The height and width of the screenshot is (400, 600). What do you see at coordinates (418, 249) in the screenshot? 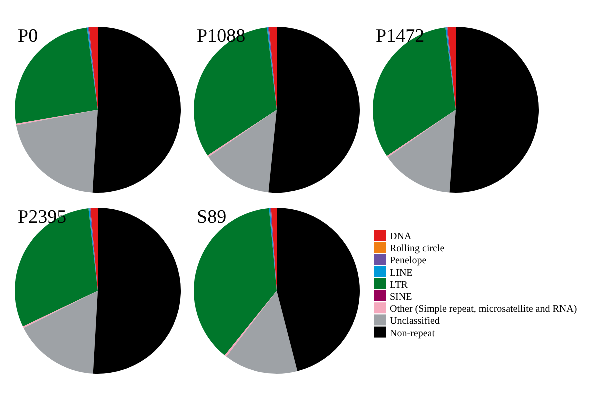
I see `legend-label: Rolling circle` at bounding box center [418, 249].